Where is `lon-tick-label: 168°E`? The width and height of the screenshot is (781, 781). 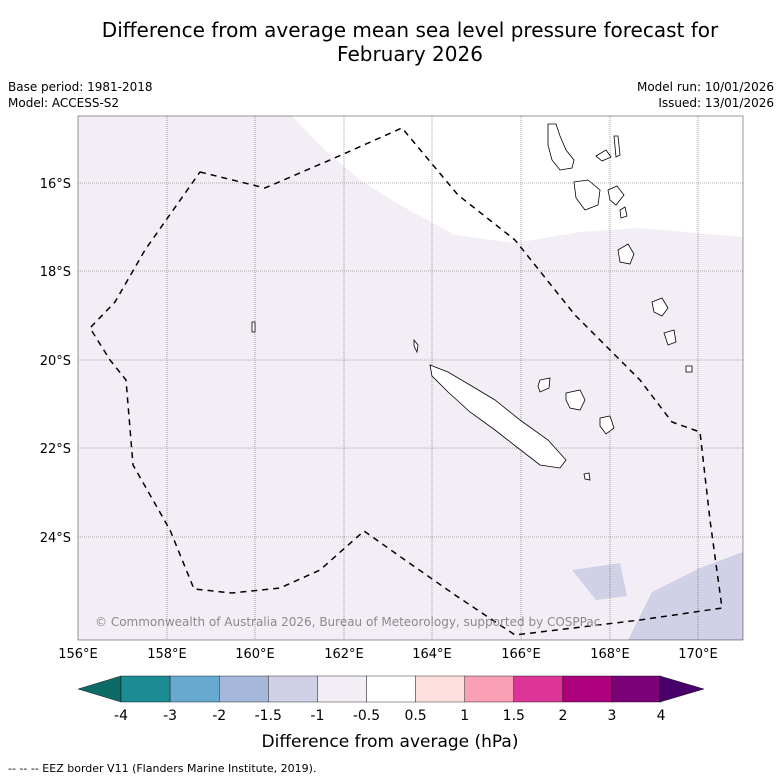 lon-tick-label: 168°E is located at coordinates (610, 654).